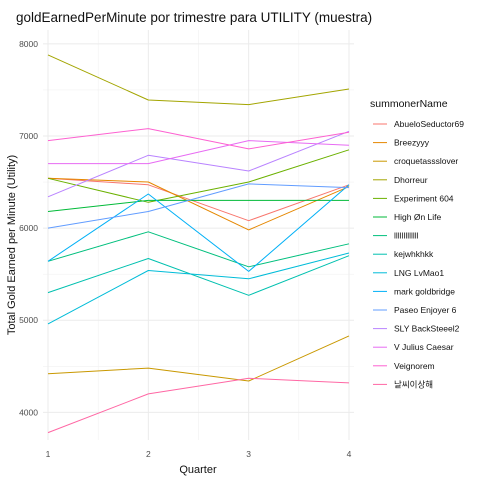 The height and width of the screenshot is (480, 480). Describe the element at coordinates (199, 454) in the screenshot. I see `x-axis-tick-labels: 1 2 3 4` at that location.